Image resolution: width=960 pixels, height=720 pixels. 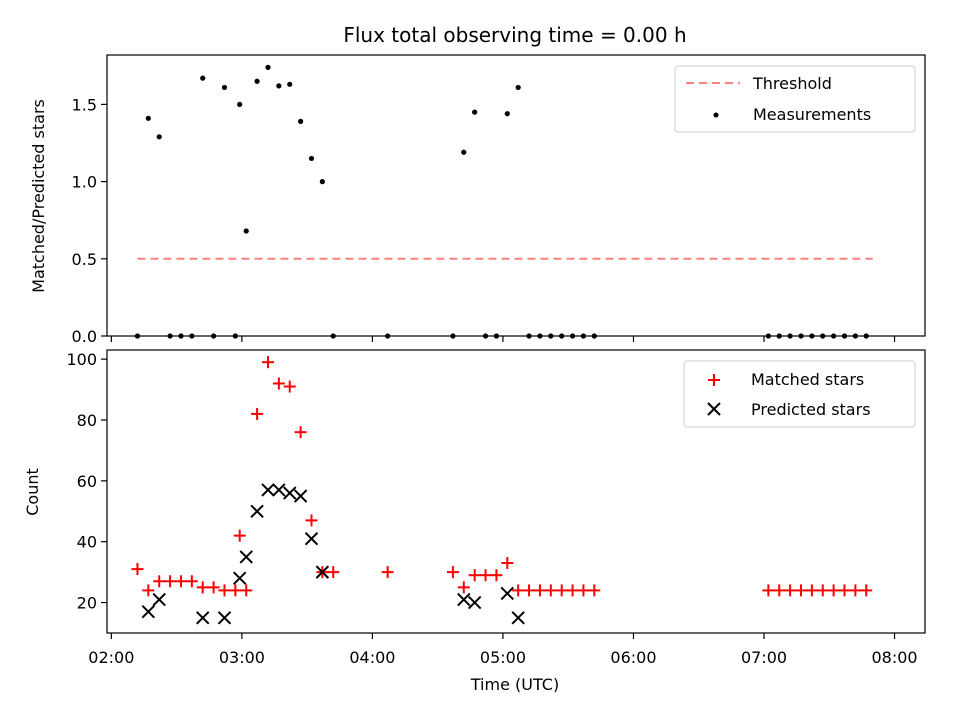 I want to click on bottom-y-tick-label: 20, so click(x=87, y=603).